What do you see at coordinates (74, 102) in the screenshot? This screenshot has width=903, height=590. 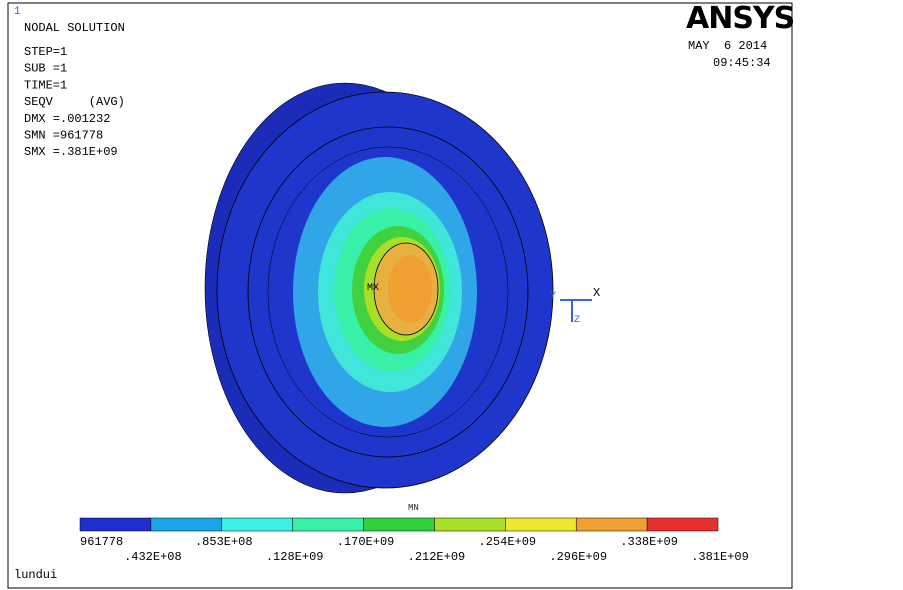 I see `info-line: SEQV (AVG)` at bounding box center [74, 102].